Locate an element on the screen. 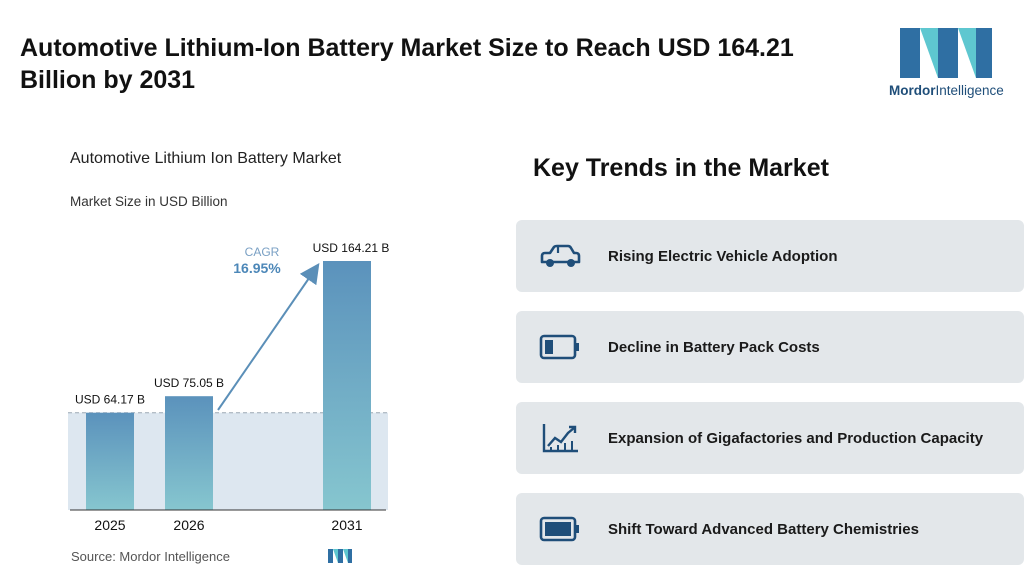  bar-2025 is located at coordinates (110, 461).